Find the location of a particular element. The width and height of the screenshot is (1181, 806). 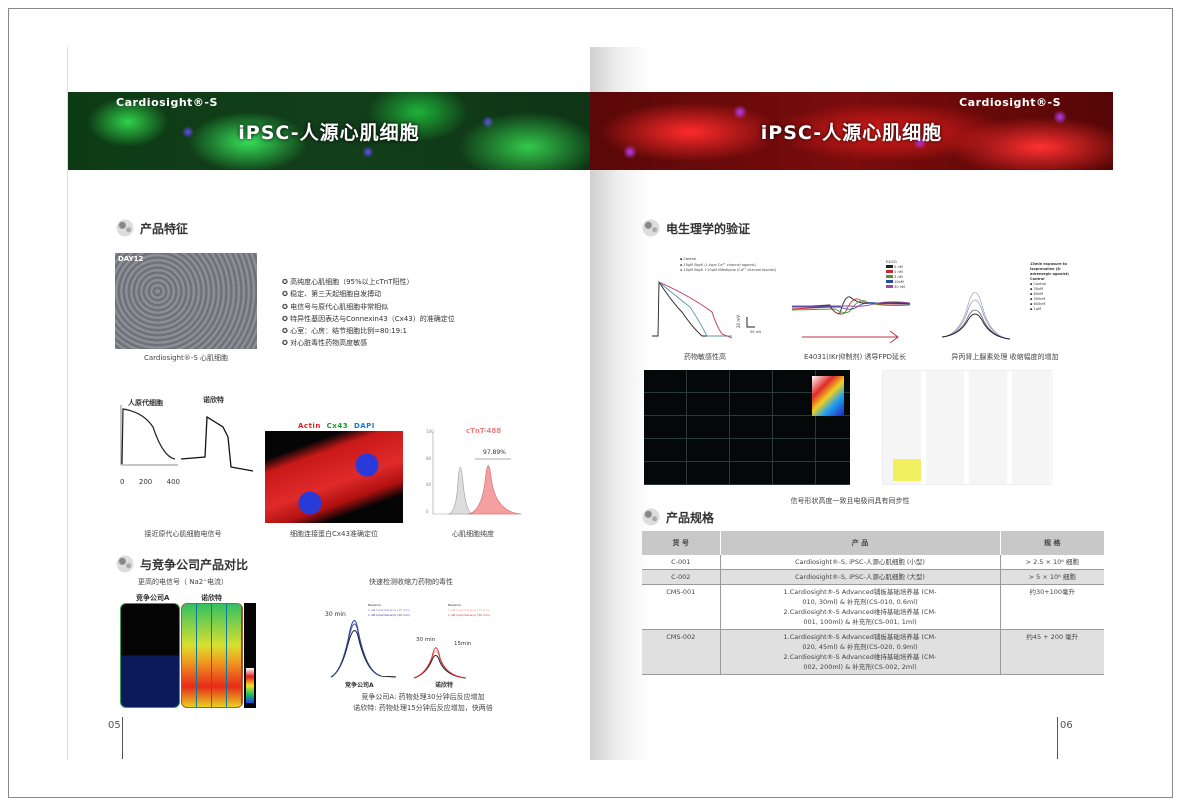

fpd-chart is located at coordinates (851, 320).